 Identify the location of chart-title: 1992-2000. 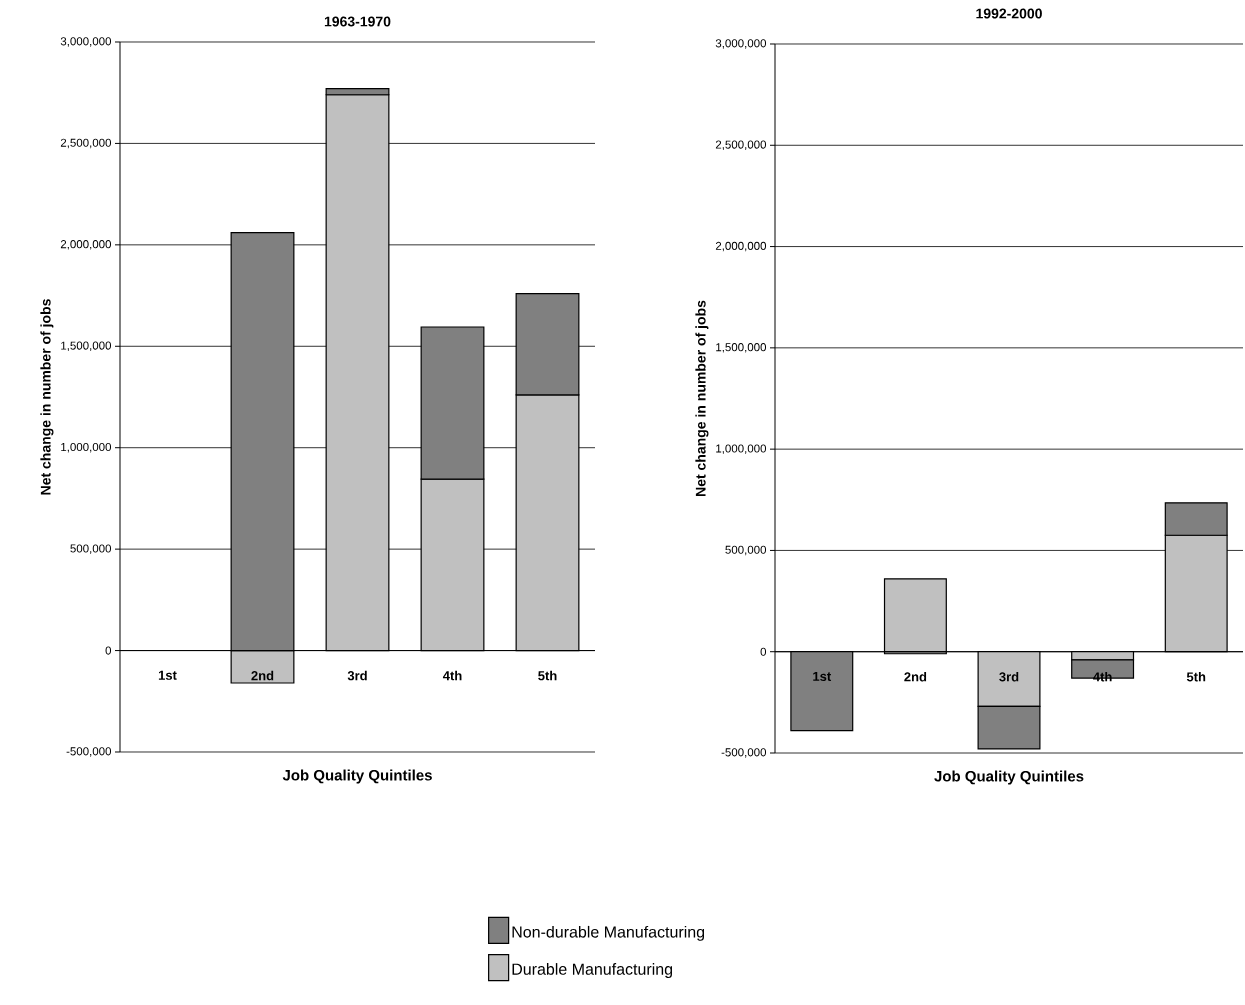
(1009, 13).